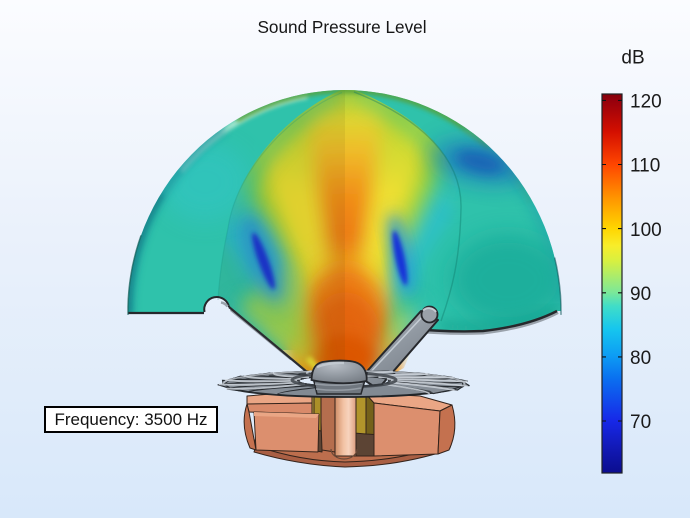 The width and height of the screenshot is (690, 523). I want to click on svg-text: Sound Pressure Level, so click(341, 27).